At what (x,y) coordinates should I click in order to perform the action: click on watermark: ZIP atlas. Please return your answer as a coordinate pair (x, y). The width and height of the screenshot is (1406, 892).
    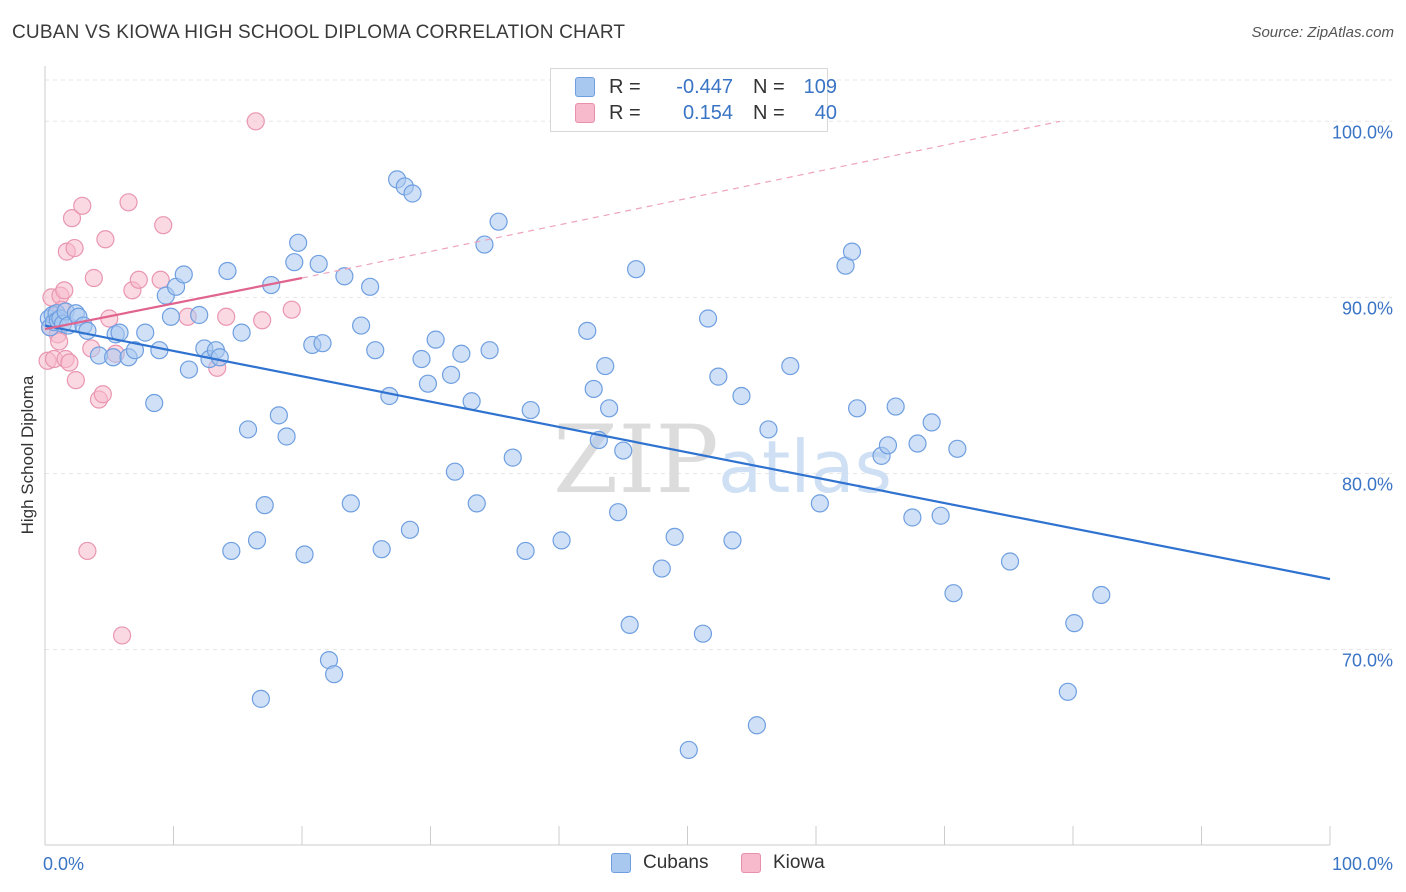
    Looking at the image, I should click on (722, 460).